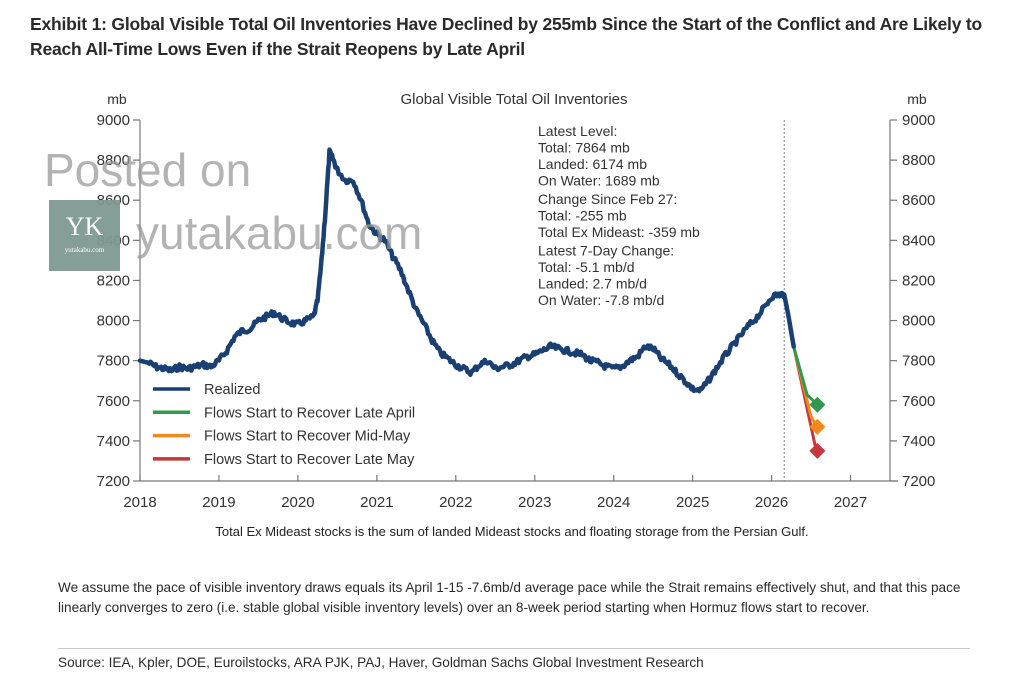 The height and width of the screenshot is (683, 1024). I want to click on x-tick-label: 2019, so click(218, 502).